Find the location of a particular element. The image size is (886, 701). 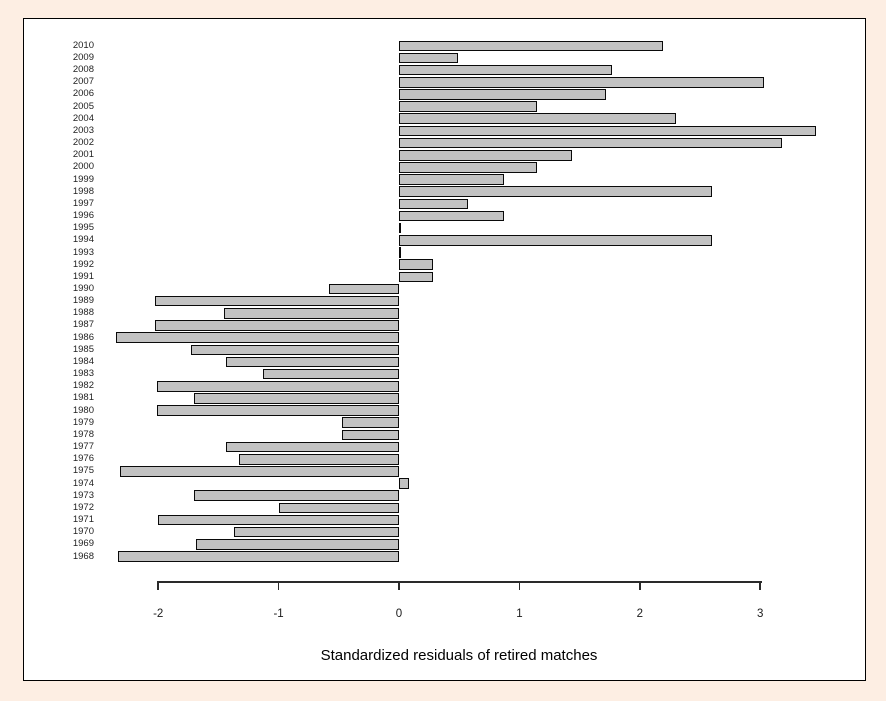

y-tick-label-1979: 1979 is located at coordinates (83, 422).